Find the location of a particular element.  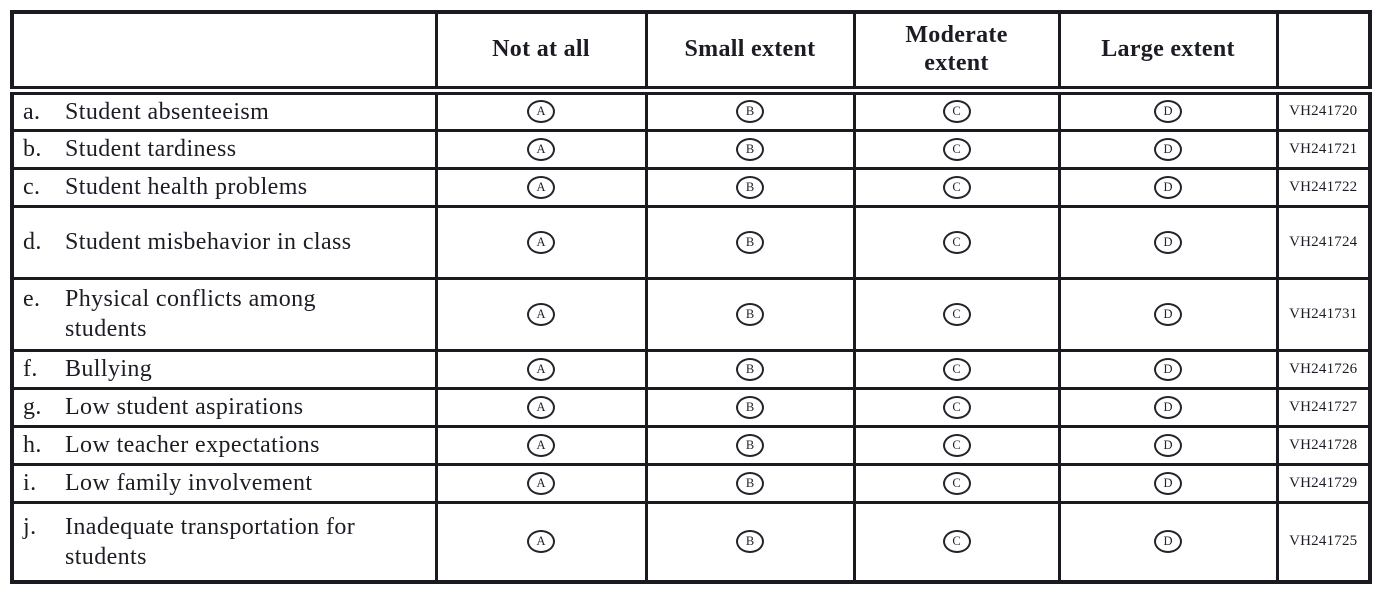

item-code: VH241728 is located at coordinates (1323, 445).